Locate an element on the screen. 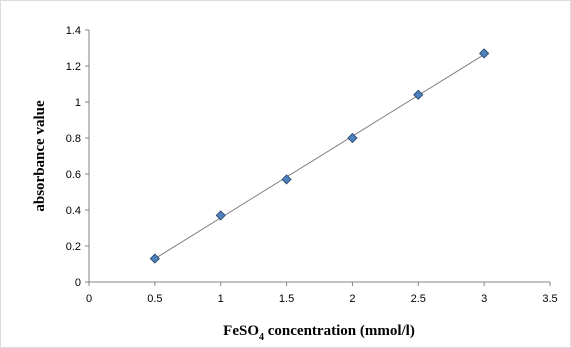 This screenshot has height=348, width=571. x-axis-title: FeSO4 concentration (mmol/l) is located at coordinates (319, 333).